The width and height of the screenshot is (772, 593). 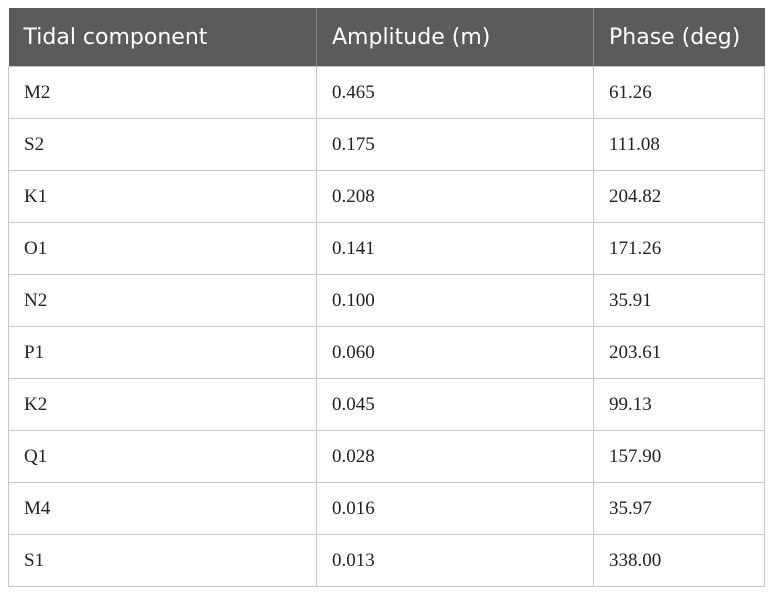 I want to click on table-cell: M4, so click(x=162, y=508).